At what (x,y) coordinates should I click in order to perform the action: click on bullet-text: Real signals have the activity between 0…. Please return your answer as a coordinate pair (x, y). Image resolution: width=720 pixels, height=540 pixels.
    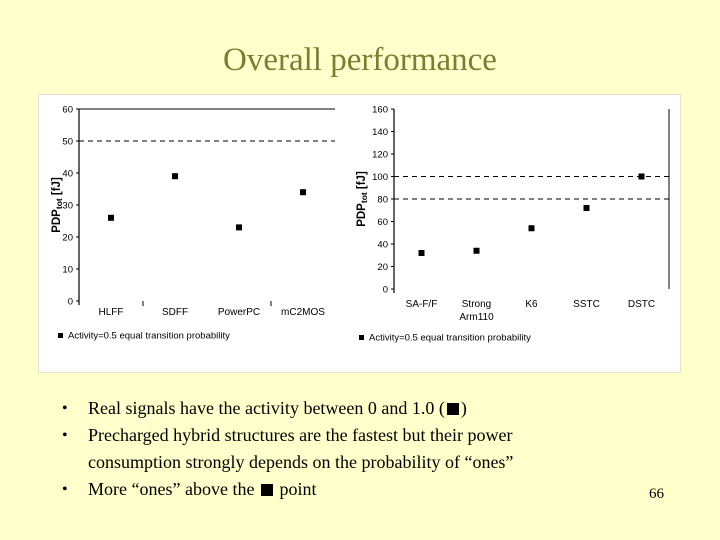
    Looking at the image, I should click on (277, 408).